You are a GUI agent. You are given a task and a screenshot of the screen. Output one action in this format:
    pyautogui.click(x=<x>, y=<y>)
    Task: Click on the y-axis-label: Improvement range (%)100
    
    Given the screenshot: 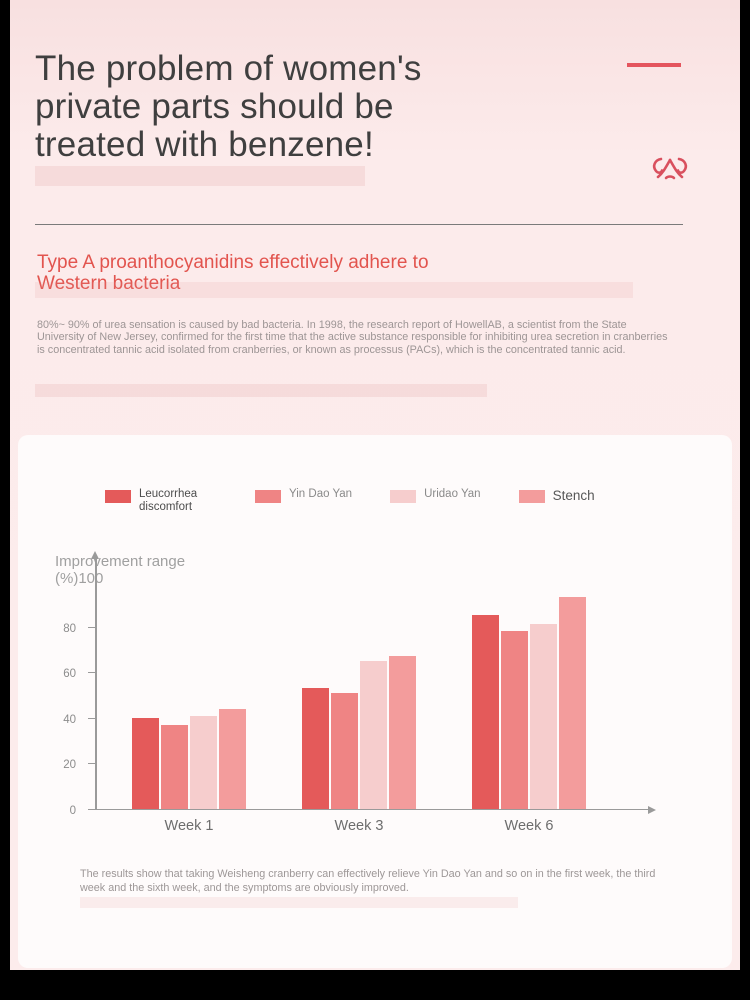 What is the action you would take?
    pyautogui.click(x=120, y=570)
    